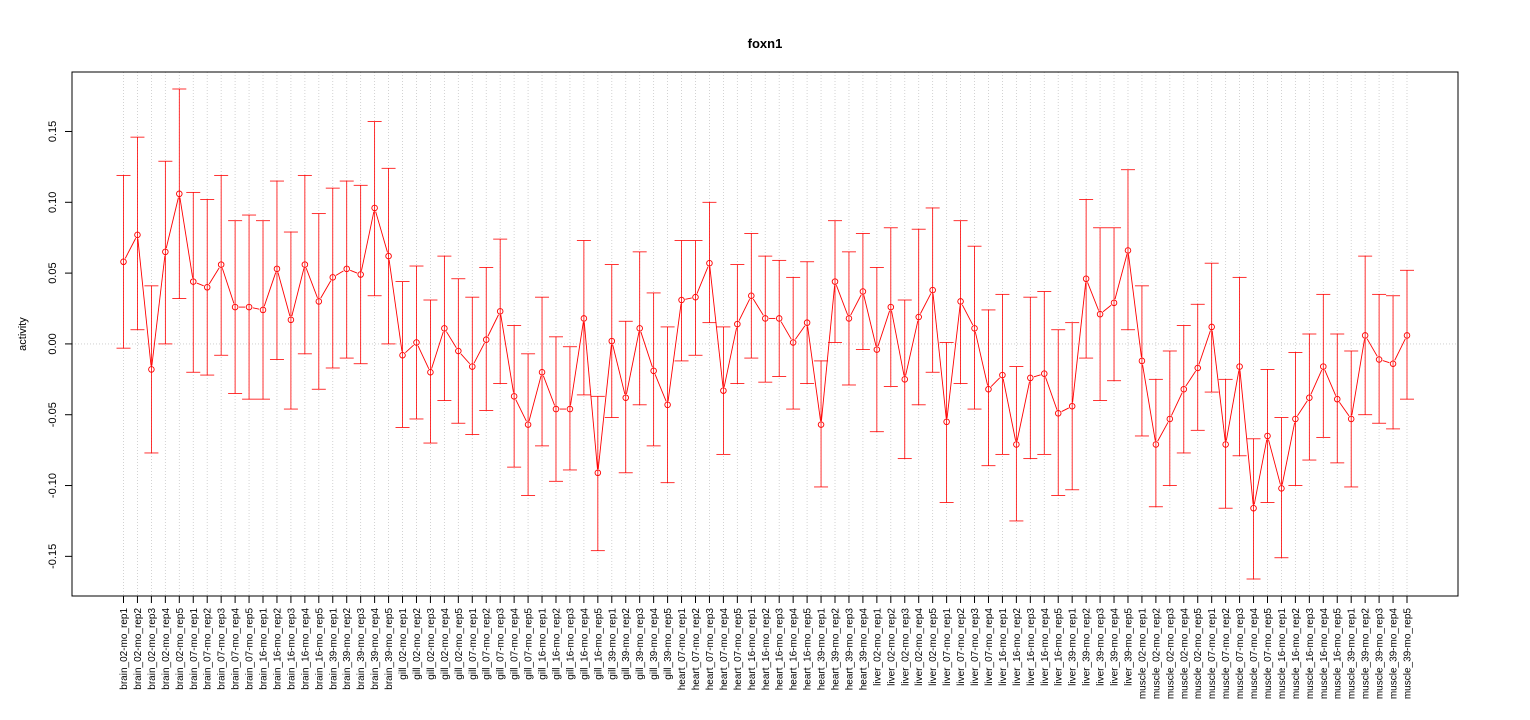 This screenshot has width=1530, height=720. I want to click on x-tick-label: heart_16-mo_rep4, so click(794, 649).